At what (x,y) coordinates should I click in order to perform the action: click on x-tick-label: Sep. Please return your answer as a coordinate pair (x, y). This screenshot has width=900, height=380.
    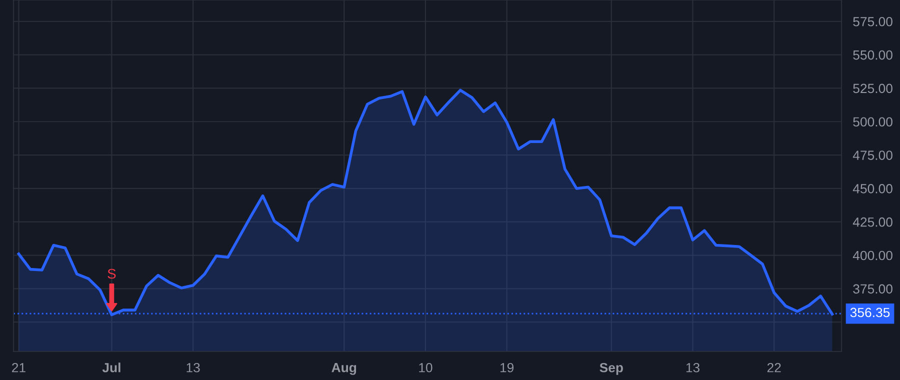
    Looking at the image, I should click on (611, 368).